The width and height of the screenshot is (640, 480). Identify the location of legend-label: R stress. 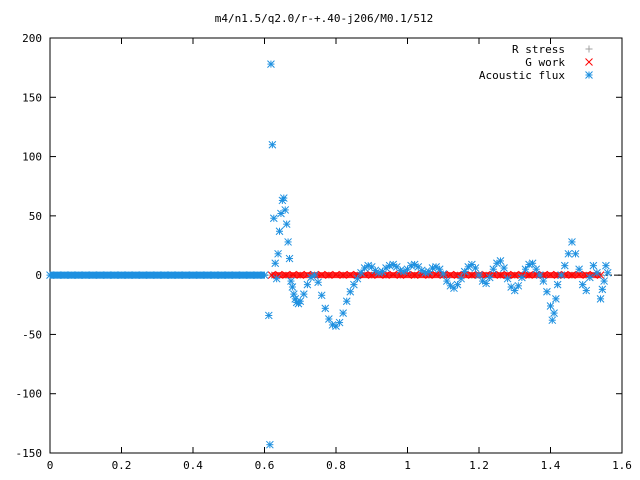
(538, 49).